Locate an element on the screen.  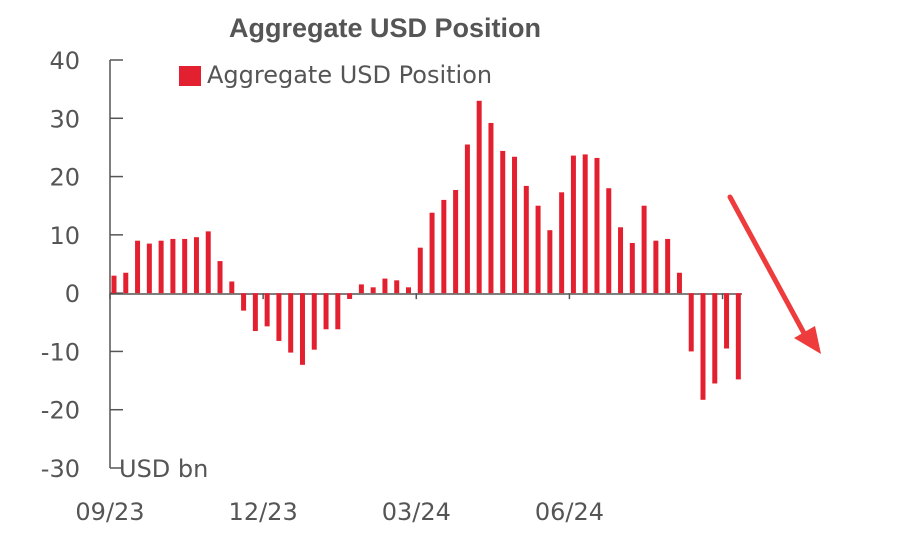
trend-arrow is located at coordinates (774, 274).